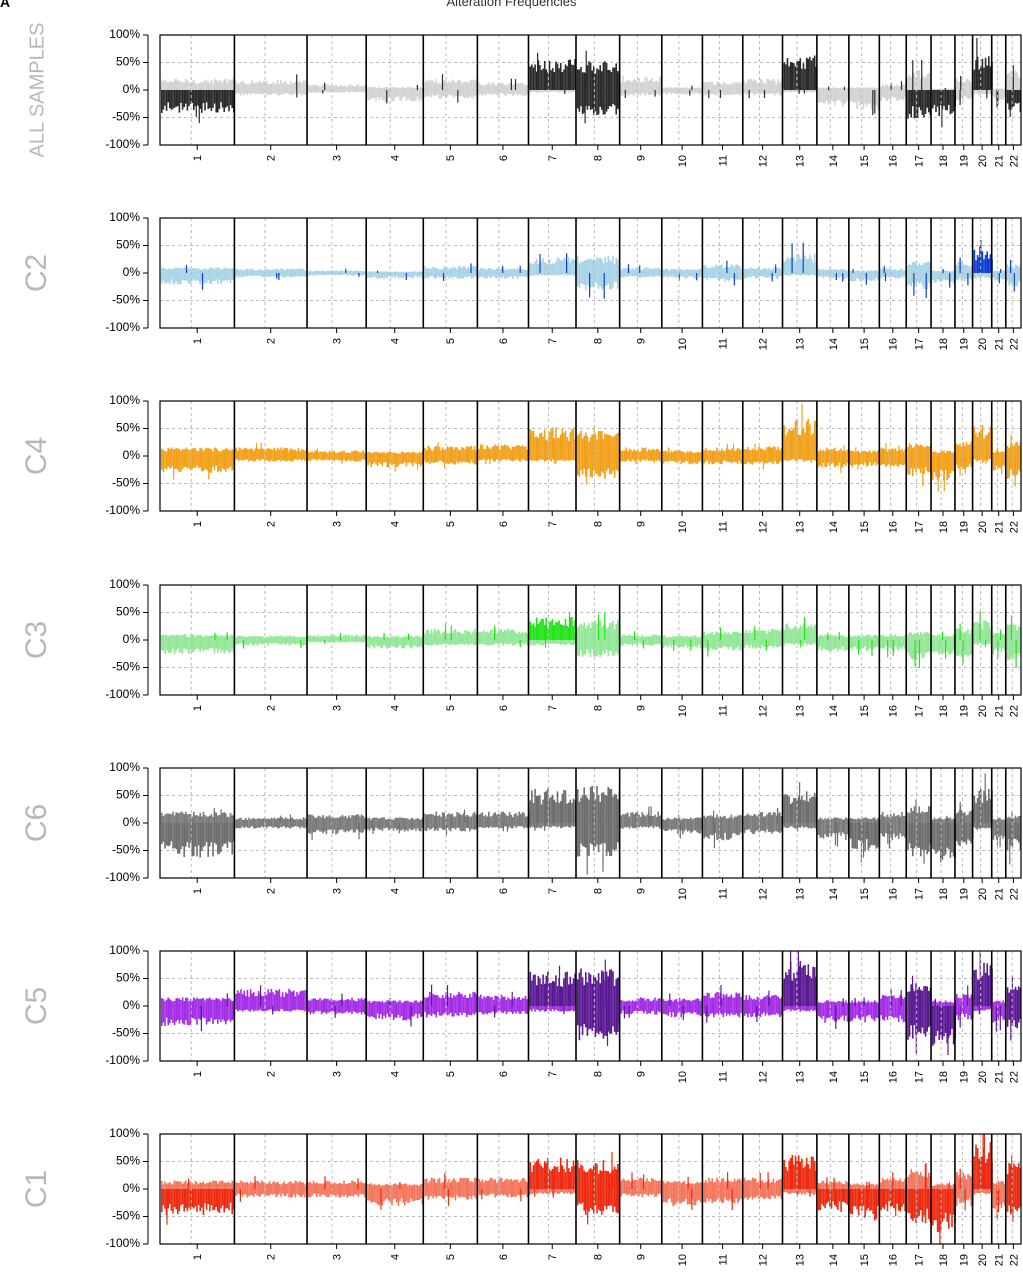  What do you see at coordinates (834, 527) in the screenshot?
I see `x-tick-label: 14` at bounding box center [834, 527].